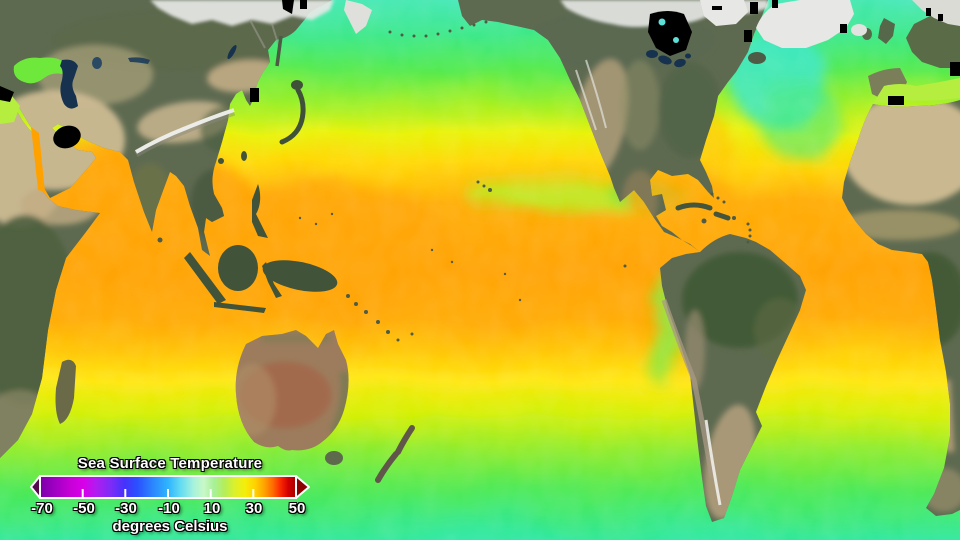 Image resolution: width=960 pixels, height=540 pixels. What do you see at coordinates (221, 161) in the screenshot?
I see `hainan` at bounding box center [221, 161].